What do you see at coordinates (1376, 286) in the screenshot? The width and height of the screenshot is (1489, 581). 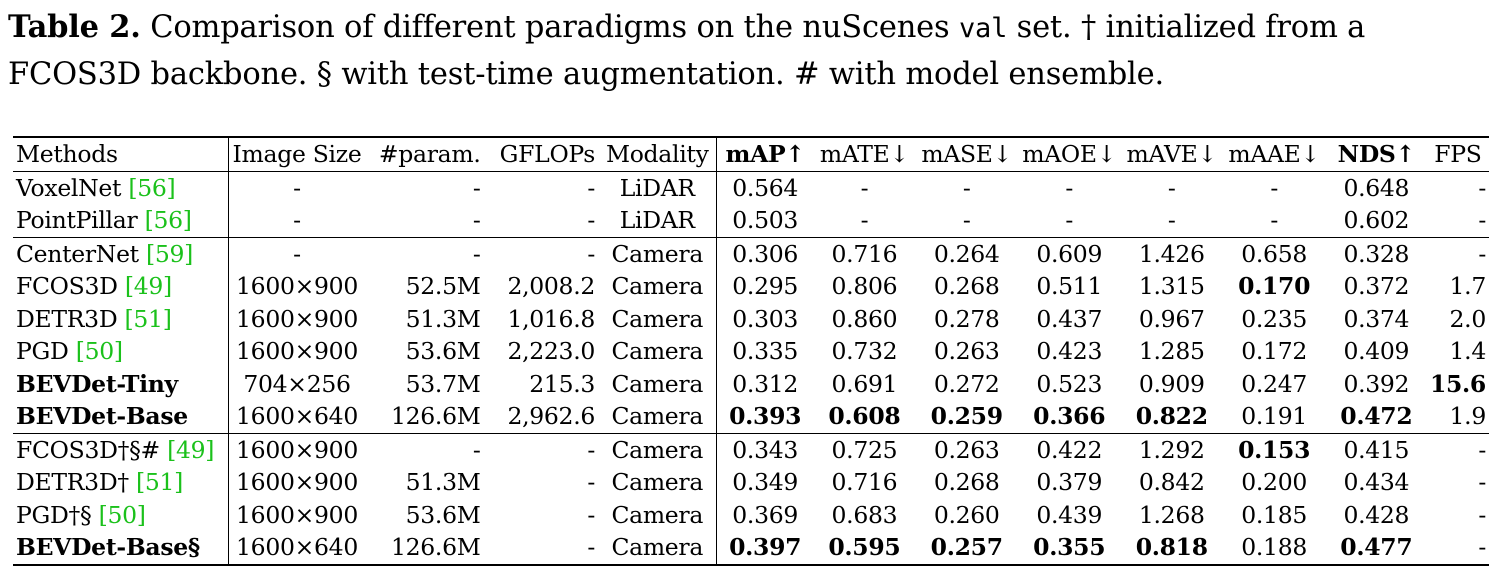 I see `nds-cell: 0.372` at bounding box center [1376, 286].